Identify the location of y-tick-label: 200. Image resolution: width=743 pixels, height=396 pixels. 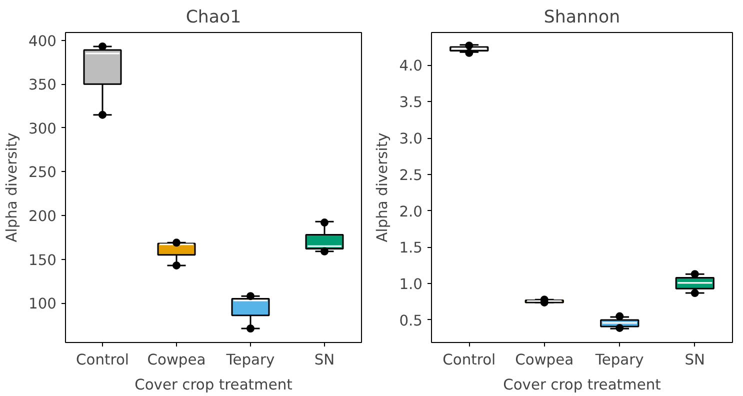
(42, 217).